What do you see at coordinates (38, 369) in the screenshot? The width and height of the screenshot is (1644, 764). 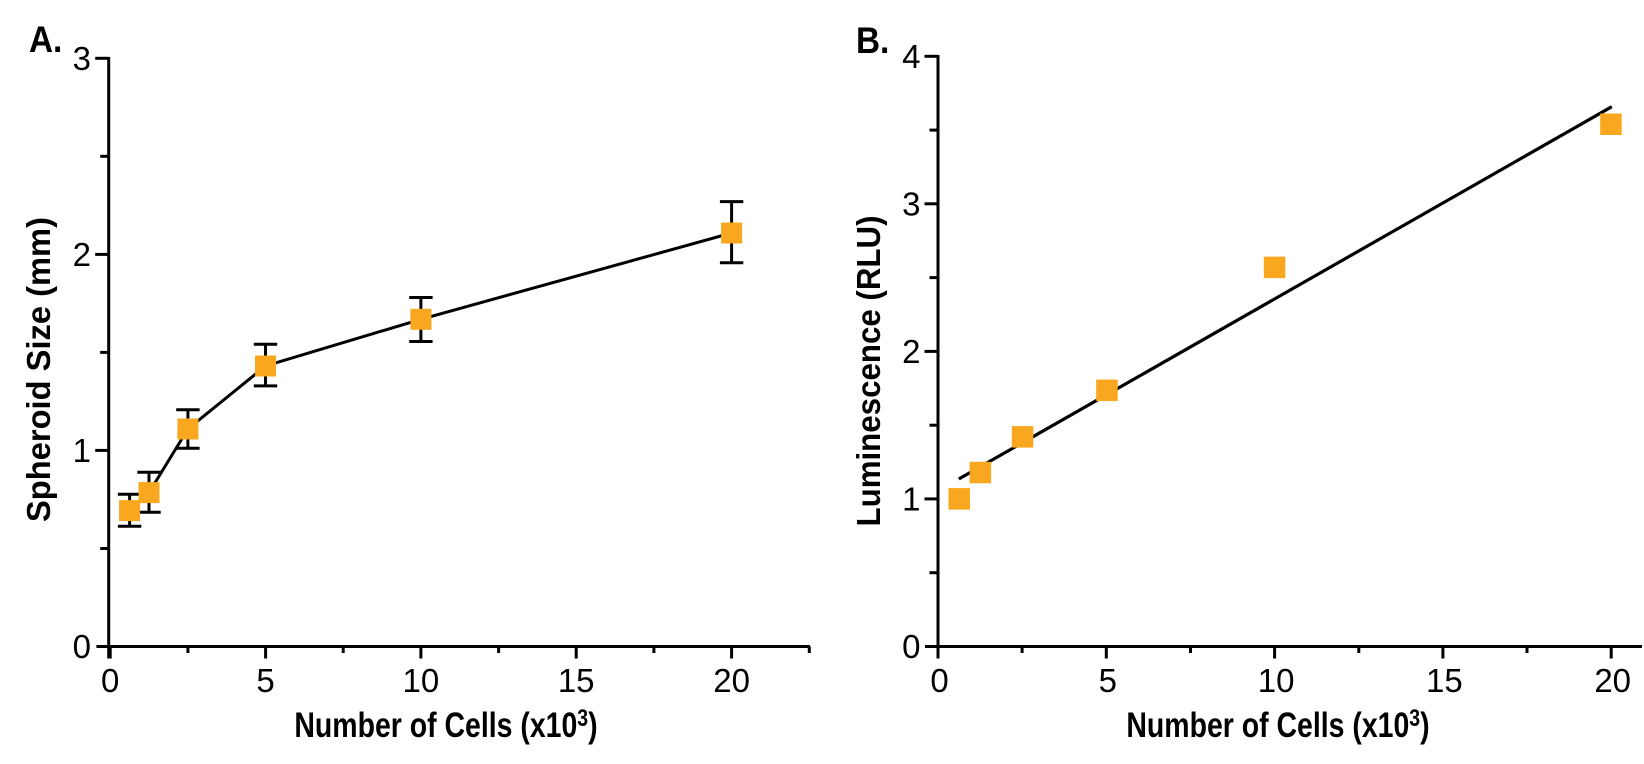 I see `svg-text: Spheroid Size (mm)` at bounding box center [38, 369].